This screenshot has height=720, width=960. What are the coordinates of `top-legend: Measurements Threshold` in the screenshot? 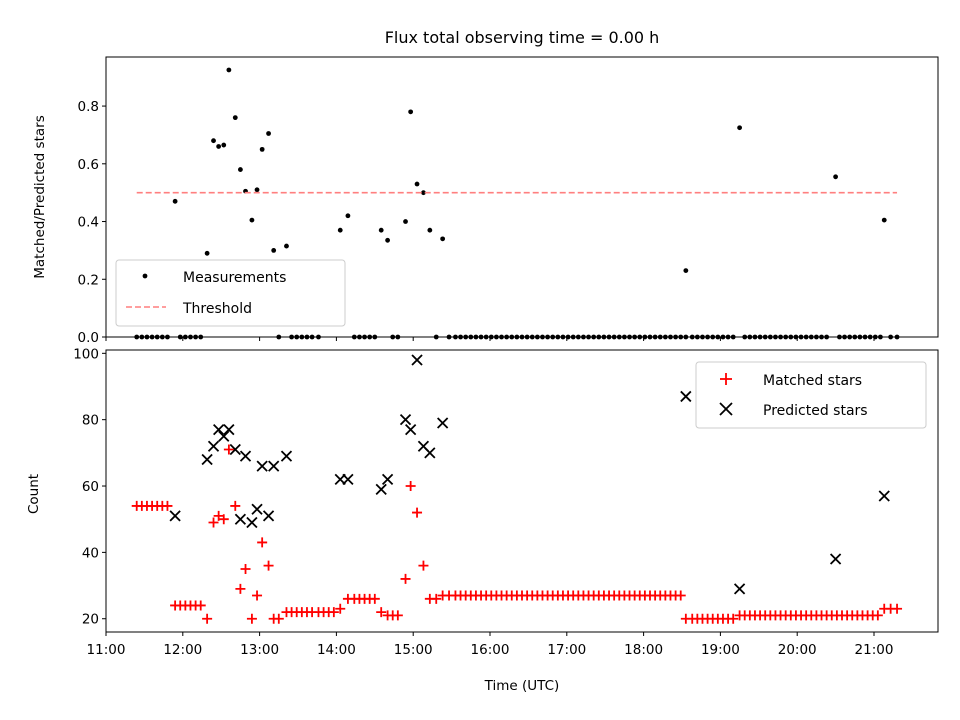 It's located at (230, 293).